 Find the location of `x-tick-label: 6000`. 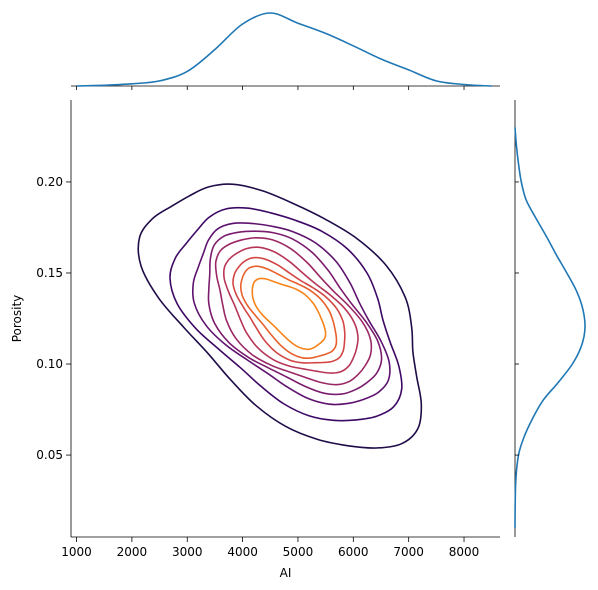

x-tick-label: 6000 is located at coordinates (353, 552).